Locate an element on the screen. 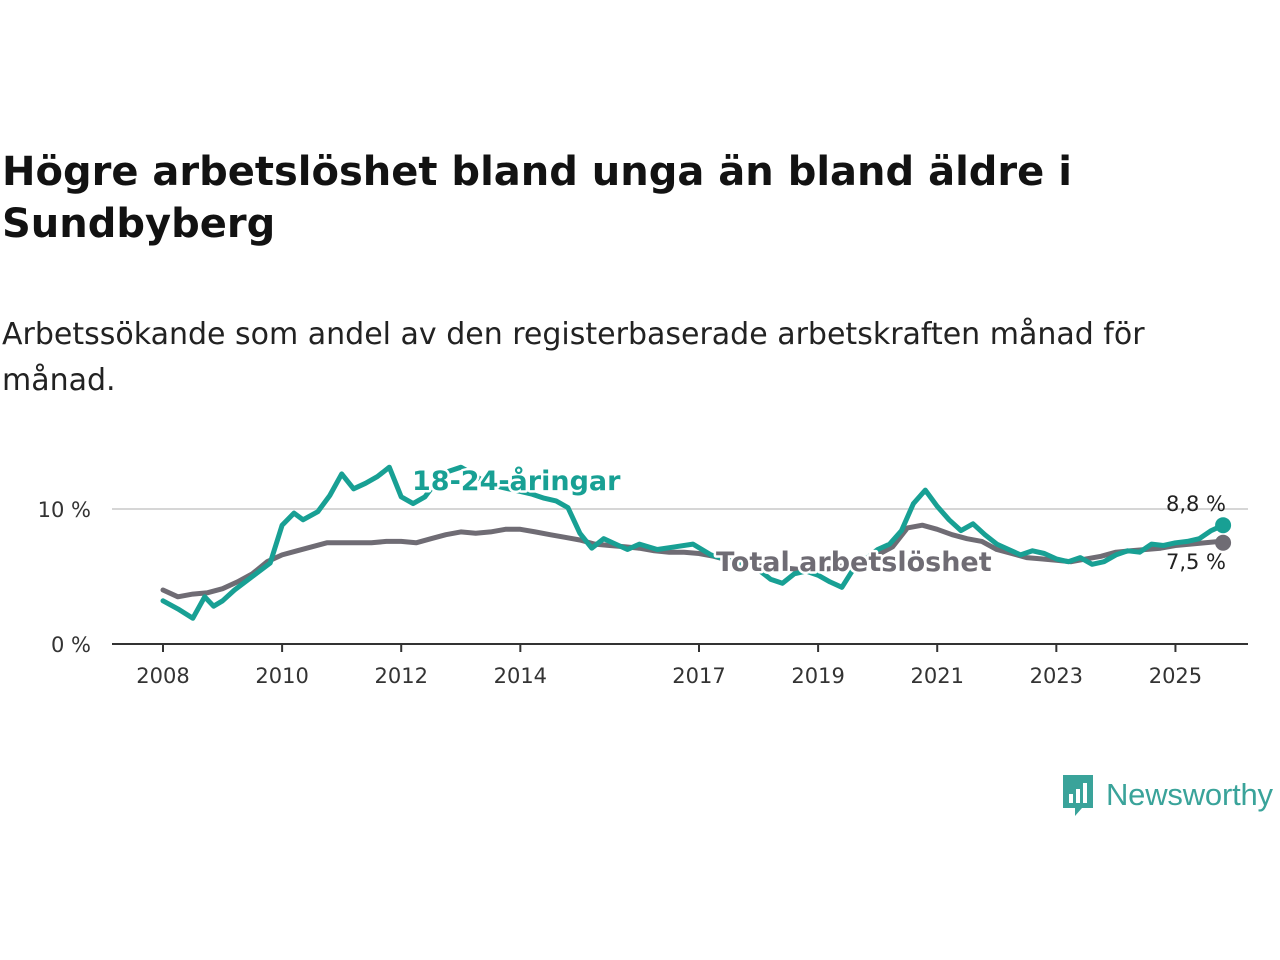 The image size is (1280, 960). bar-chart-speech-bubble-icon is located at coordinates (1078, 795).